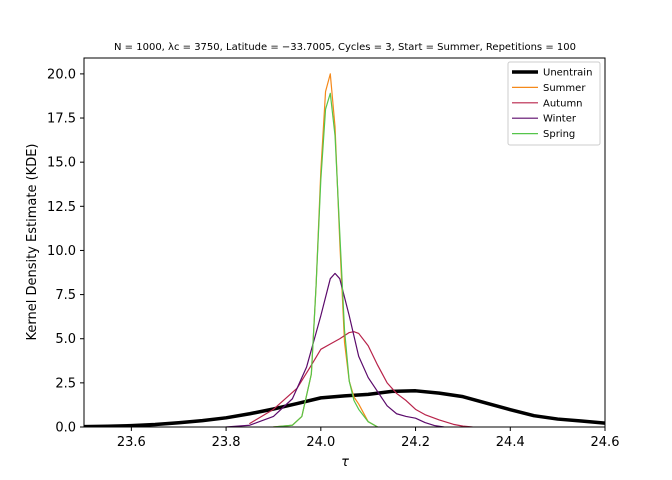  Describe the element at coordinates (564, 88) in the screenshot. I see `legend-label-summer: Summer` at that location.